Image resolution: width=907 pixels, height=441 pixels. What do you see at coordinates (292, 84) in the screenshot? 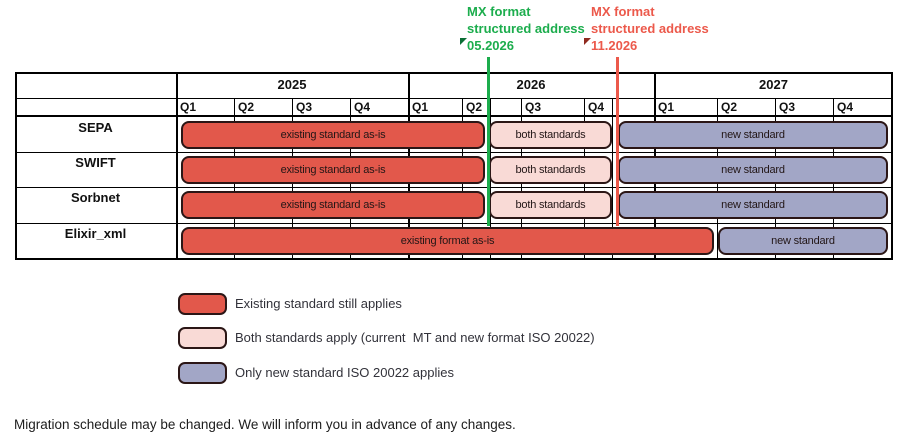
I see `year-header-2025: 2025` at bounding box center [292, 84].